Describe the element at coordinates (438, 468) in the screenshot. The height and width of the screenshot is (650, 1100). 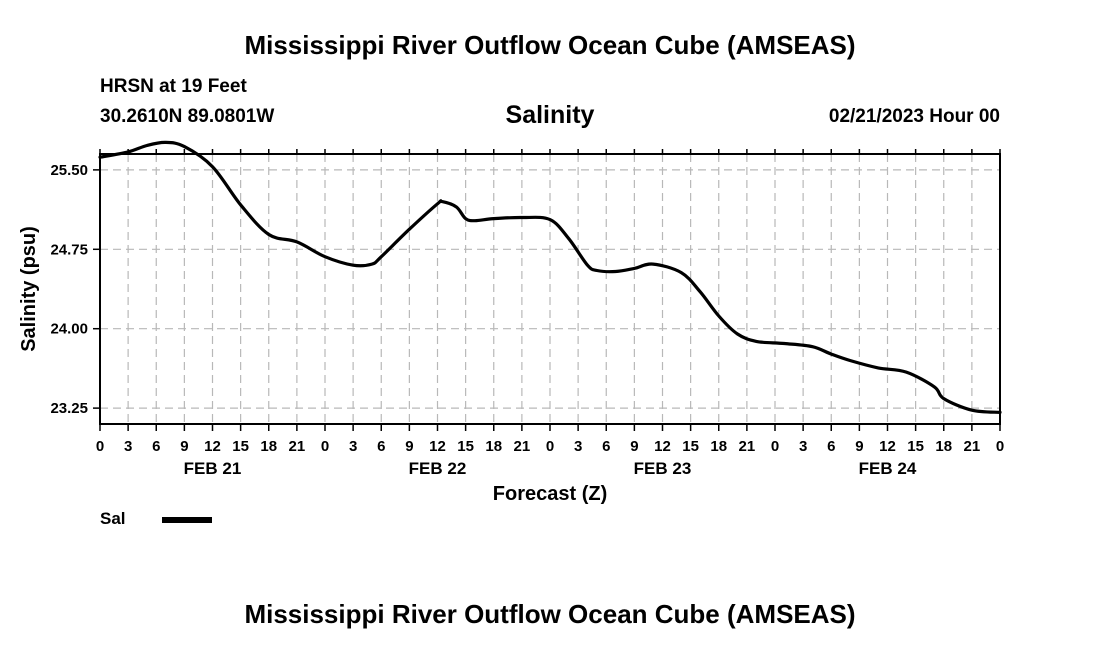
I see `x-day-label: FEB 22` at that location.